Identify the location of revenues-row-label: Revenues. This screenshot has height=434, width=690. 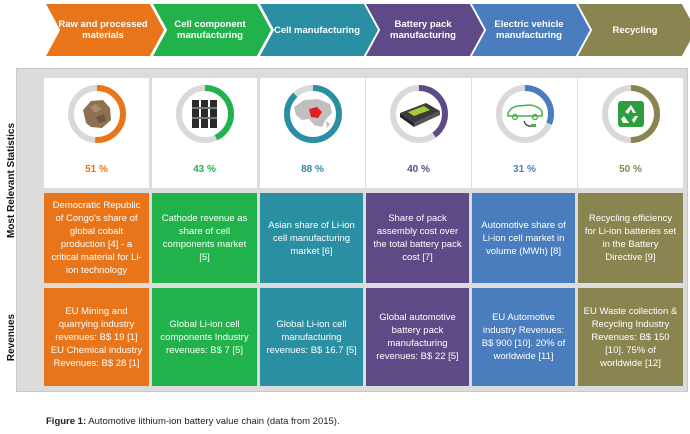
(12, 337).